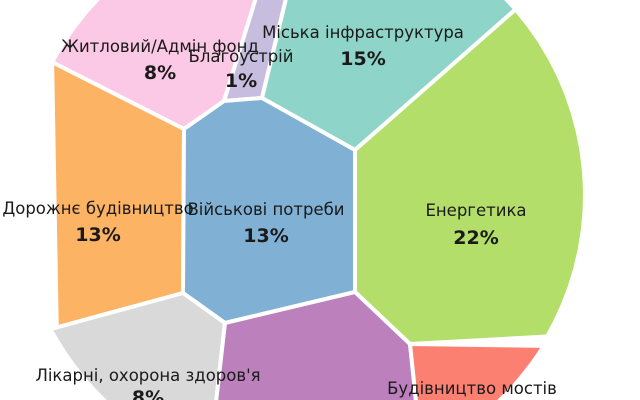 The width and height of the screenshot is (640, 400). What do you see at coordinates (241, 56) in the screenshot?
I see `segment-name-label: Благоустрій` at bounding box center [241, 56].